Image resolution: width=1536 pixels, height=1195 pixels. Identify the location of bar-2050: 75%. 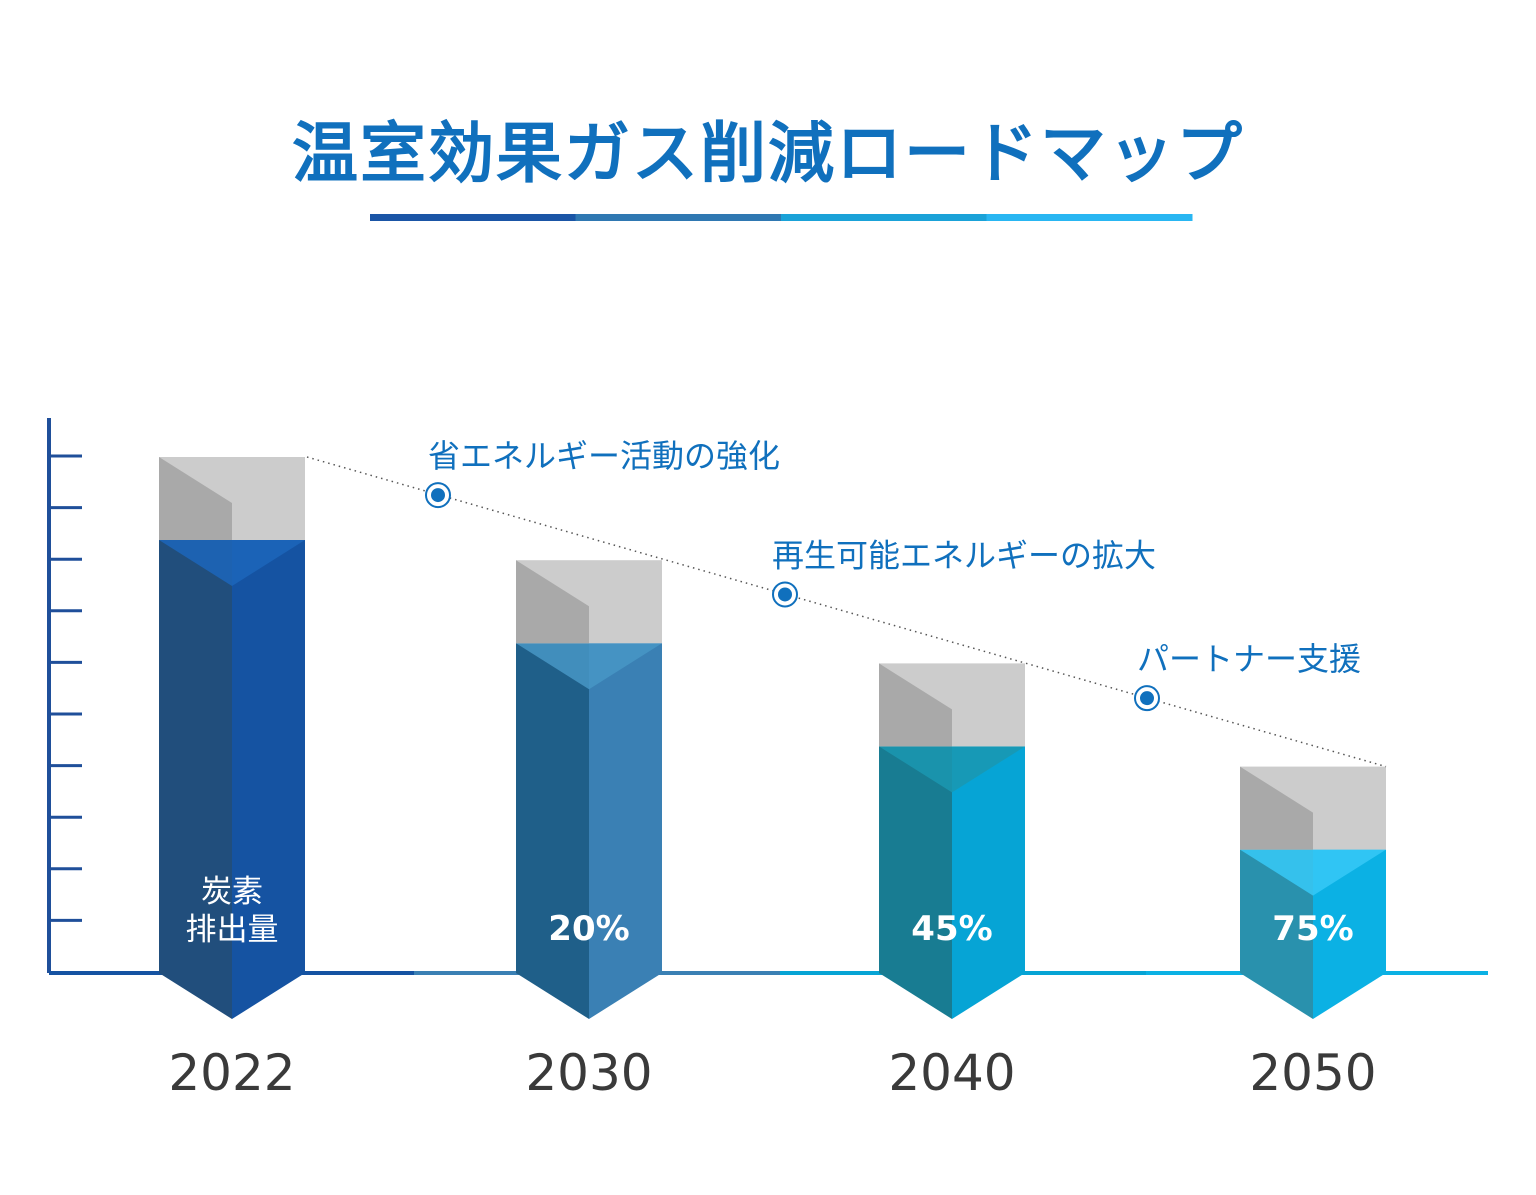
(1313, 892).